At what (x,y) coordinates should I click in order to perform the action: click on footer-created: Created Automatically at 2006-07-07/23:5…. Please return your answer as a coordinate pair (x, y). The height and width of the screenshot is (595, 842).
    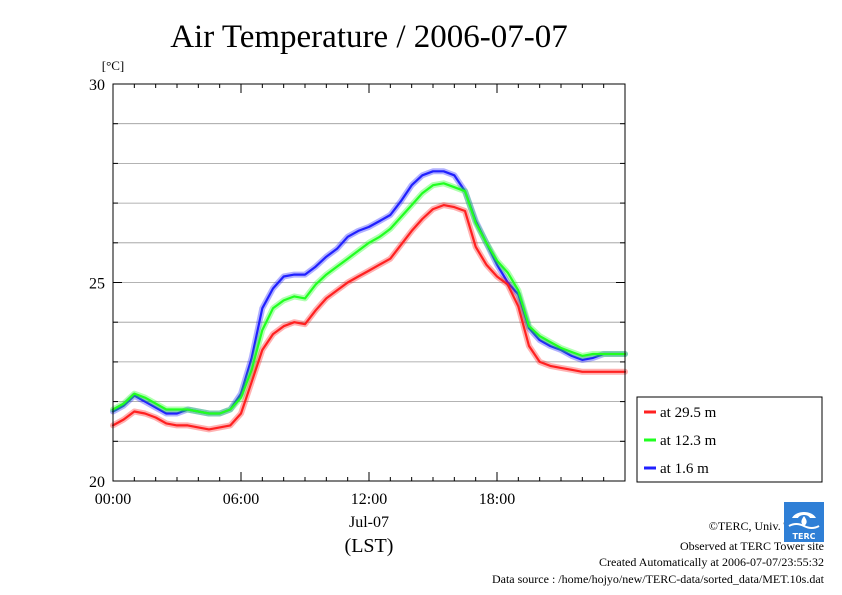
    Looking at the image, I should click on (711, 562).